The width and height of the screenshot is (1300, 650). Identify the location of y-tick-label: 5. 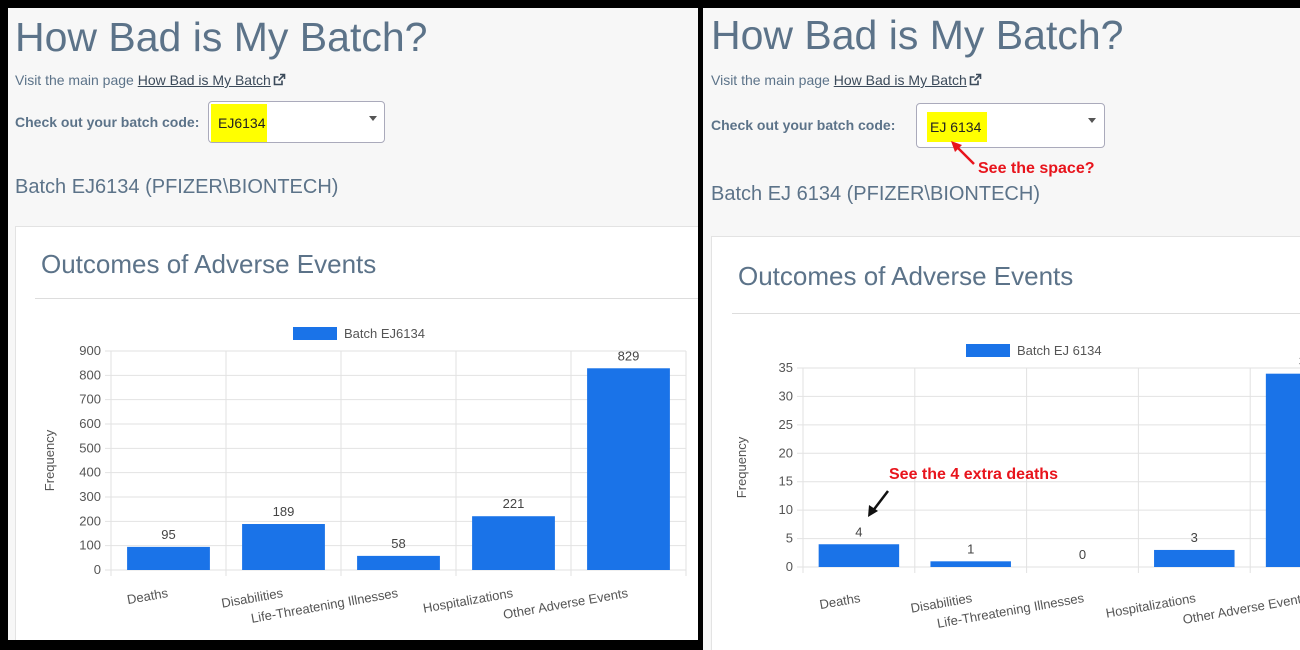
(789, 538).